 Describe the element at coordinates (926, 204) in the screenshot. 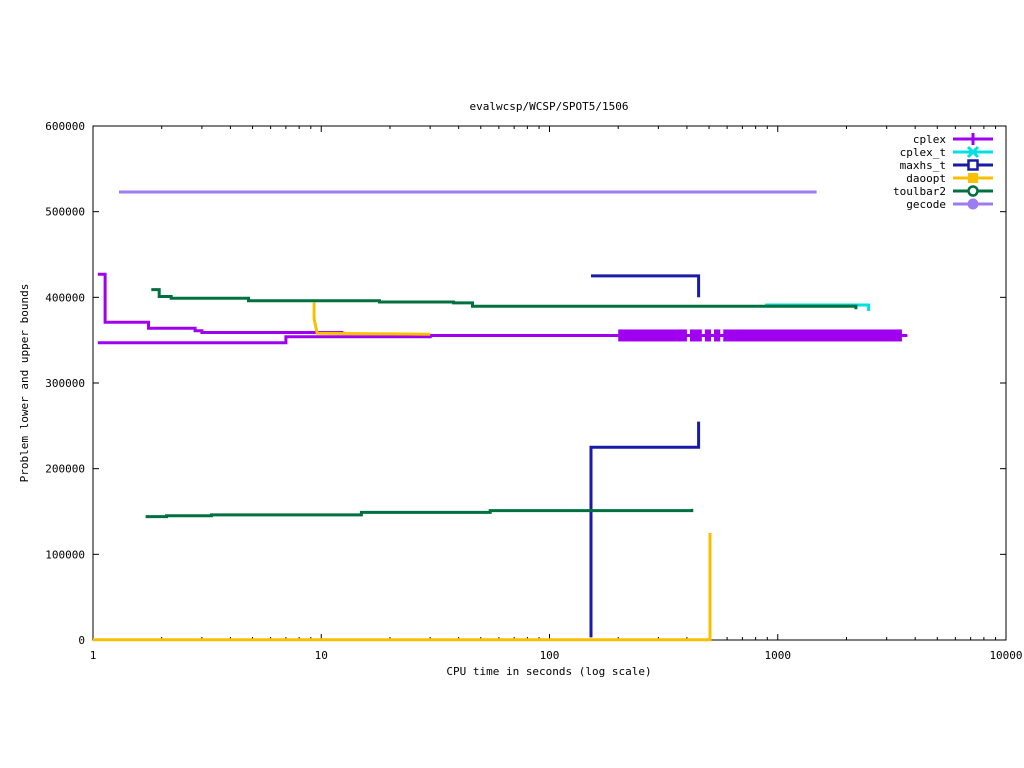

I see `legend-label-gecode: gecode` at that location.